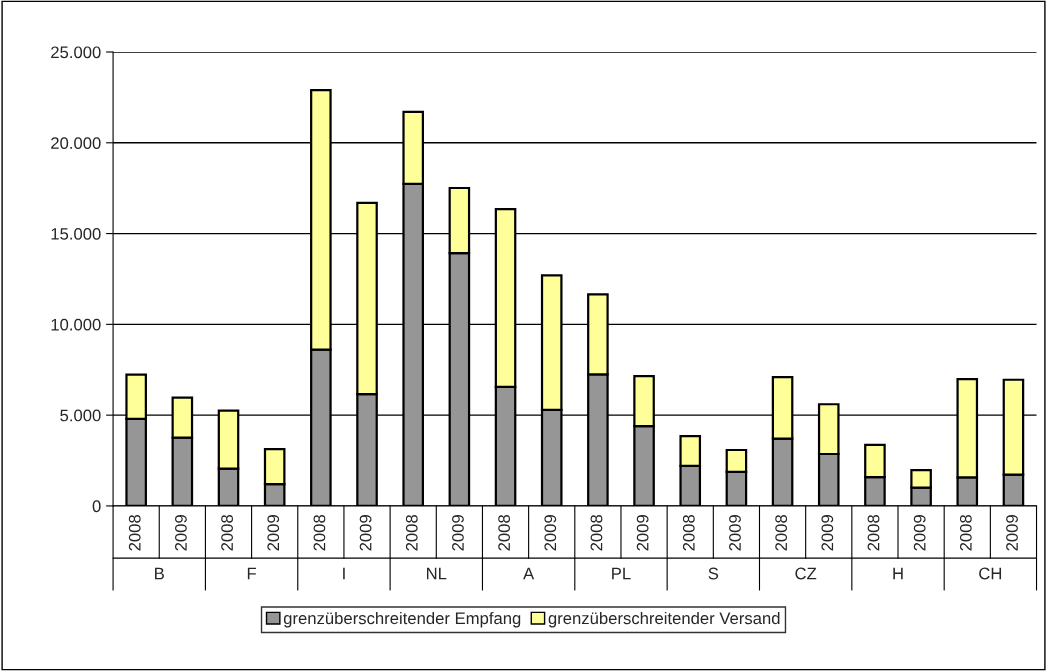 The image size is (1047, 671). What do you see at coordinates (713, 573) in the screenshot?
I see `text: S` at bounding box center [713, 573].